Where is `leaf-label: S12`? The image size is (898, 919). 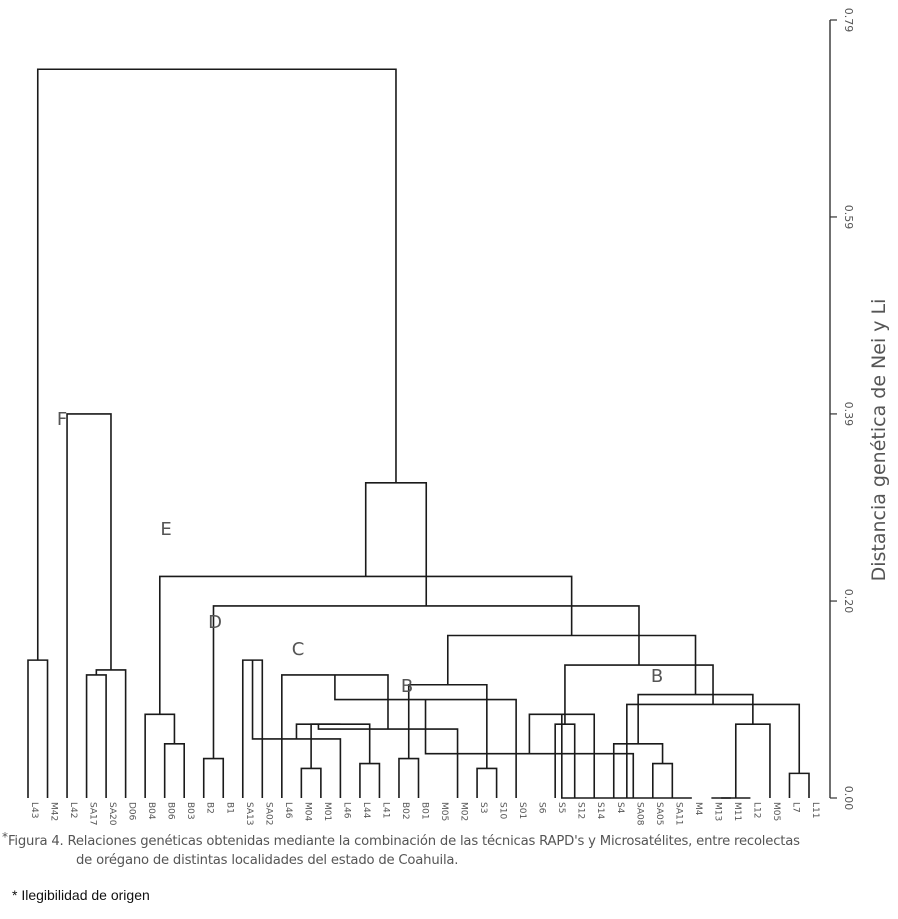
leaf-label: S12 is located at coordinates (581, 810).